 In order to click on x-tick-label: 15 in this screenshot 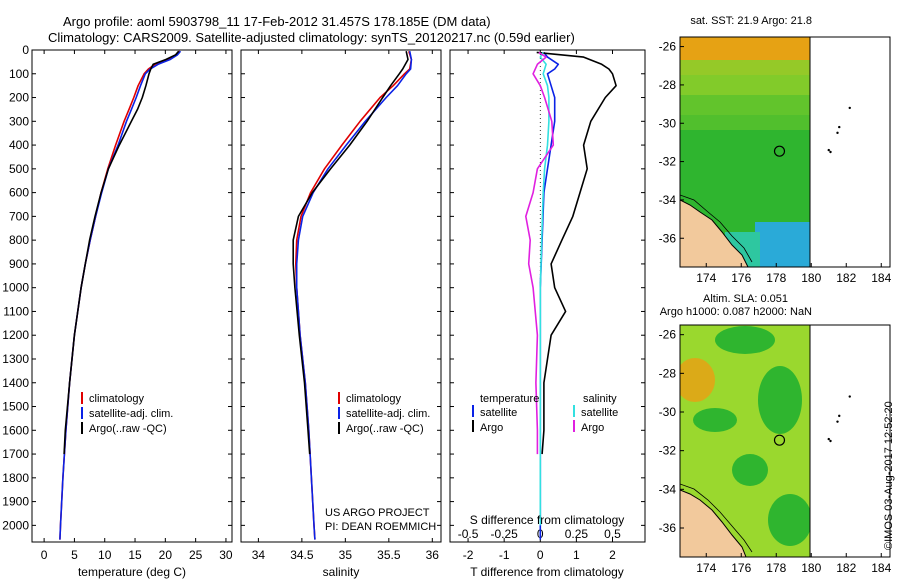, I will do `click(135, 555)`.